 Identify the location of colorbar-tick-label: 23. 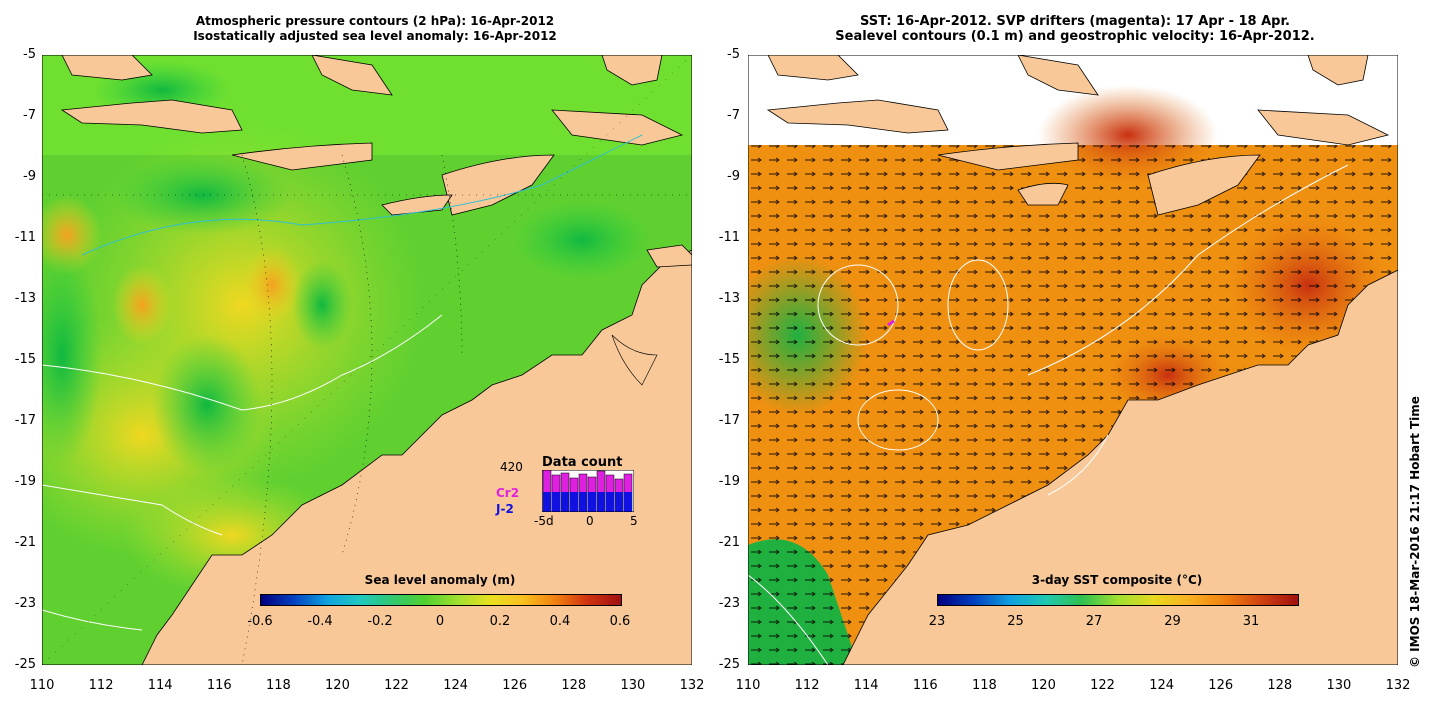
(937, 621).